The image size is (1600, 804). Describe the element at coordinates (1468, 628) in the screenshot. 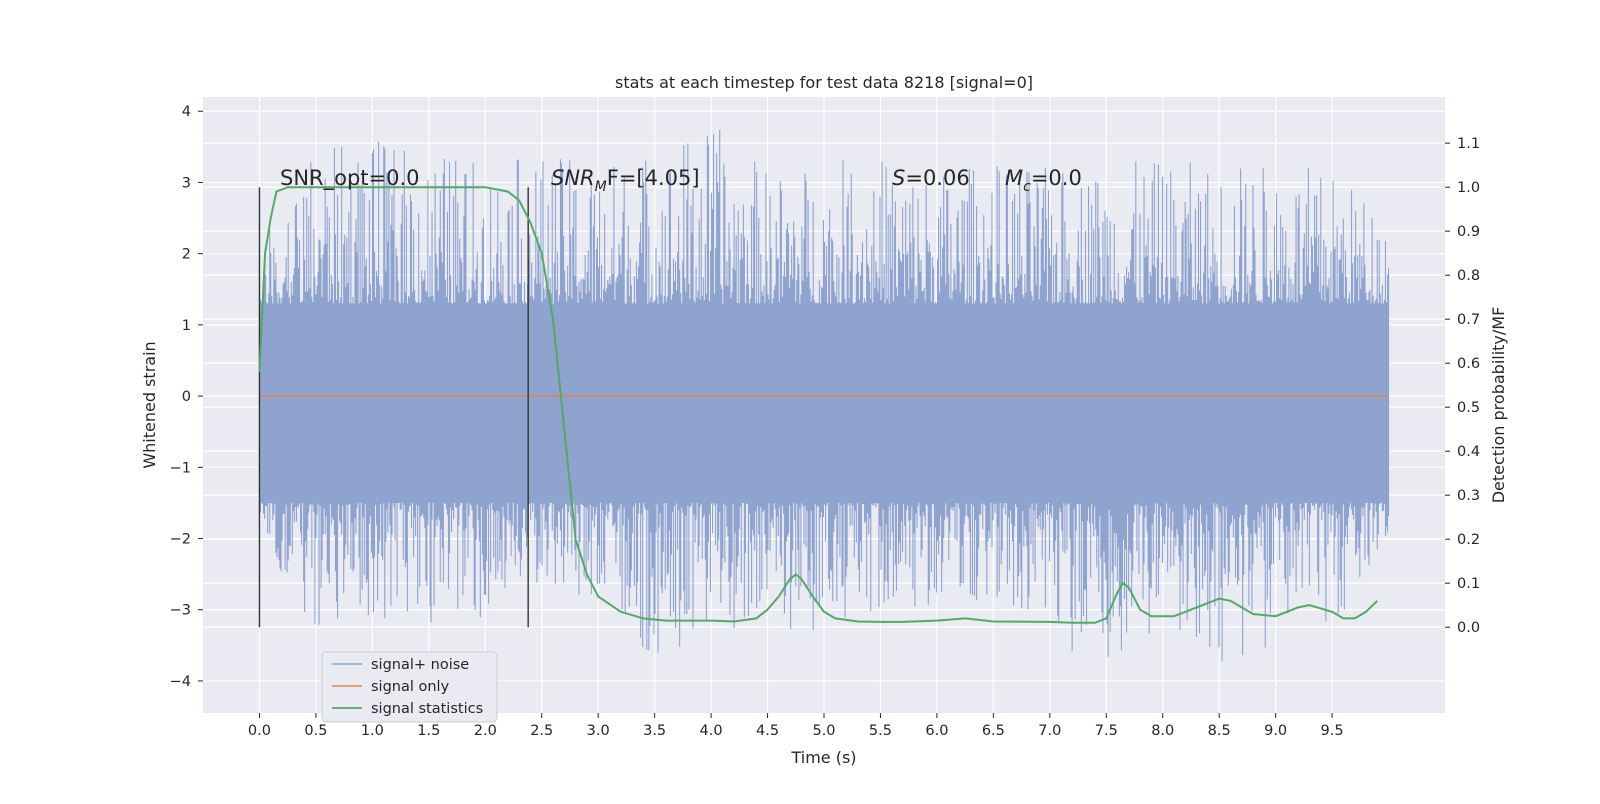

I see `y-right-tick-label: 0.0` at that location.